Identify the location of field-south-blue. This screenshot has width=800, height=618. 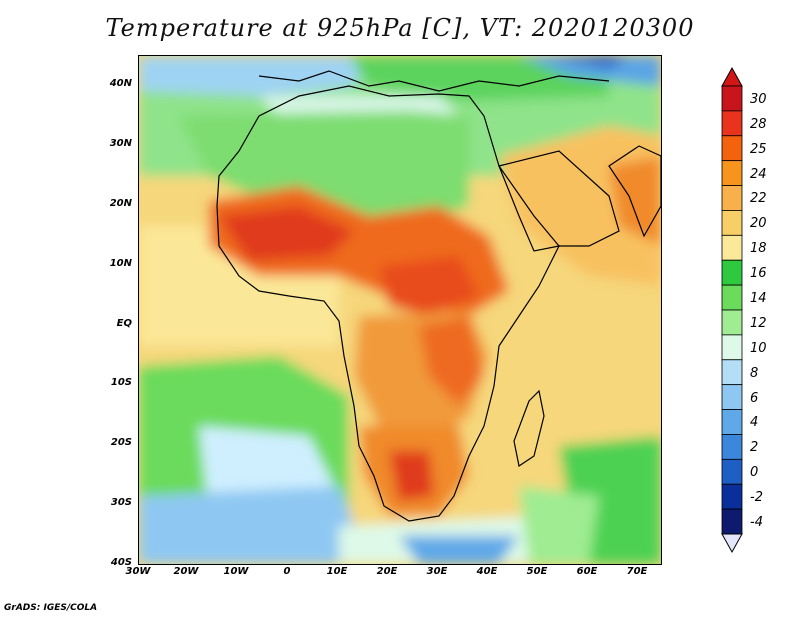
(459, 550).